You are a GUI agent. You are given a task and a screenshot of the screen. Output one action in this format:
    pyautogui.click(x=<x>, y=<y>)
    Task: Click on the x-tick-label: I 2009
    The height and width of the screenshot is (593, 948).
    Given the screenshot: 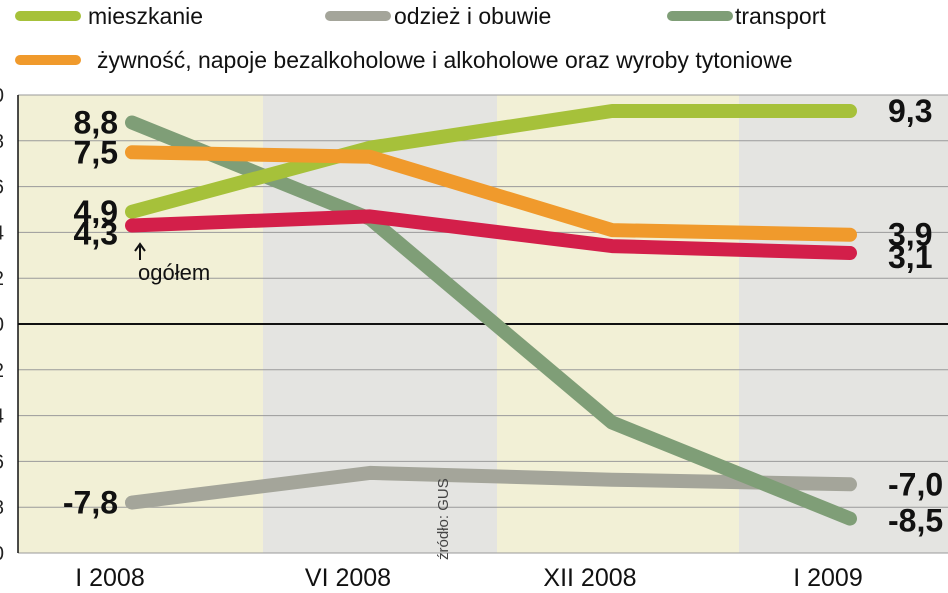 What is the action you would take?
    pyautogui.click(x=828, y=578)
    